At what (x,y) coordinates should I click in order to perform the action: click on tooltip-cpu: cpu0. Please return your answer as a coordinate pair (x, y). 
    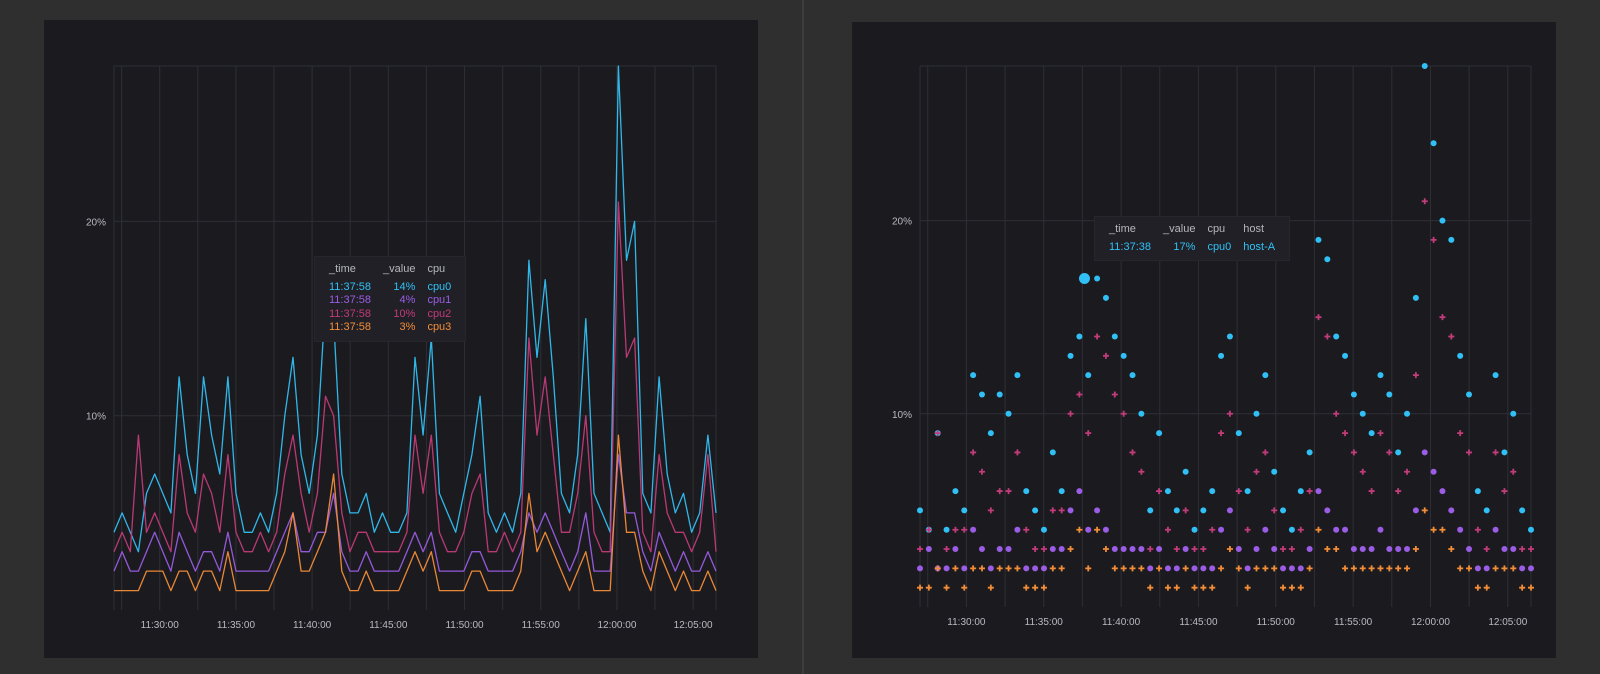
    Looking at the image, I should click on (439, 286).